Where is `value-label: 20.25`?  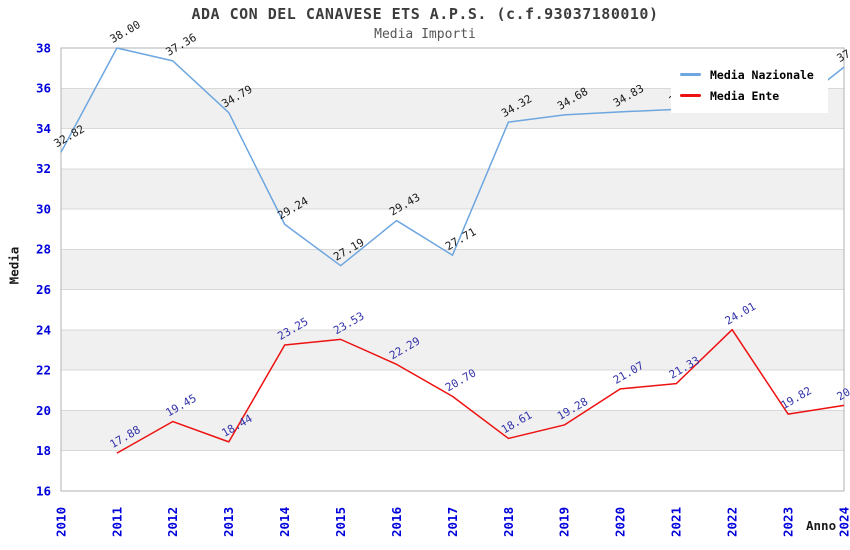
value-label: 20.25 is located at coordinates (842, 389).